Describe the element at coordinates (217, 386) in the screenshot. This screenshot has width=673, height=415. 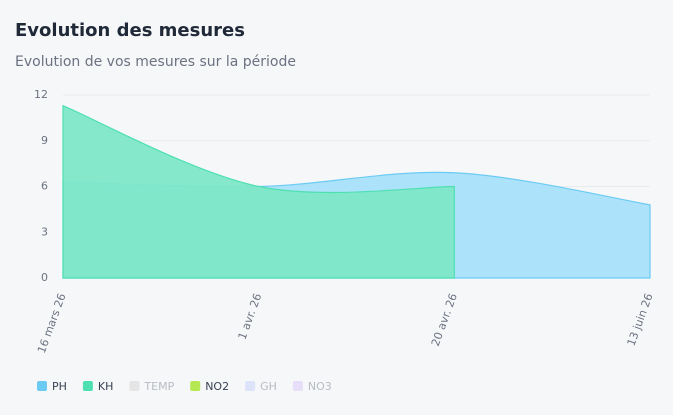
I see `legend-label: NO2` at that location.